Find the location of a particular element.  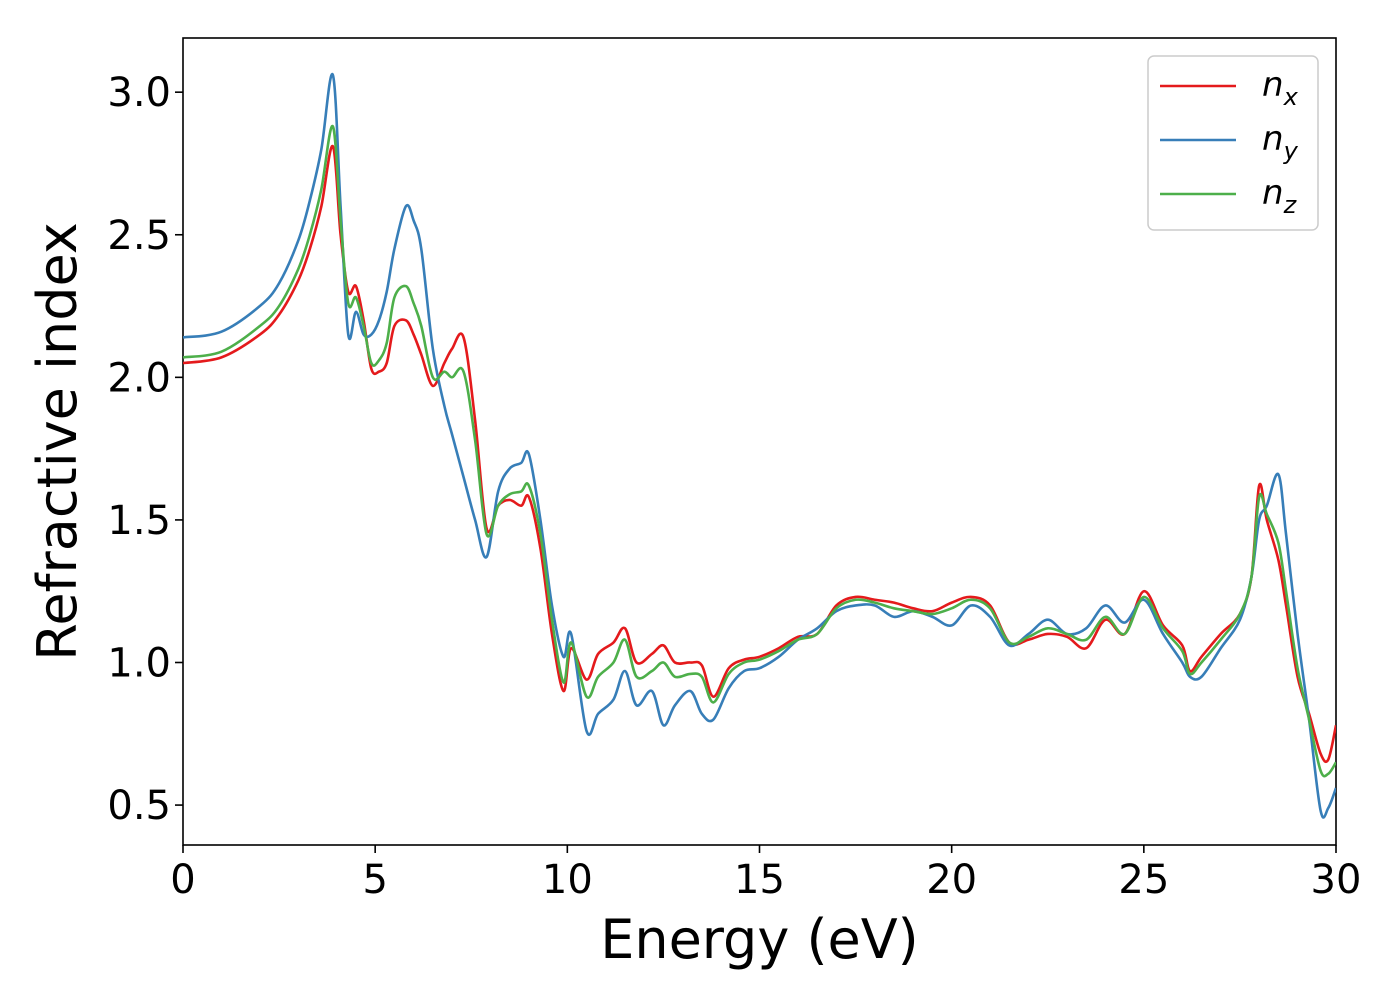

y-tick-label: 2.0 is located at coordinates (139, 378).